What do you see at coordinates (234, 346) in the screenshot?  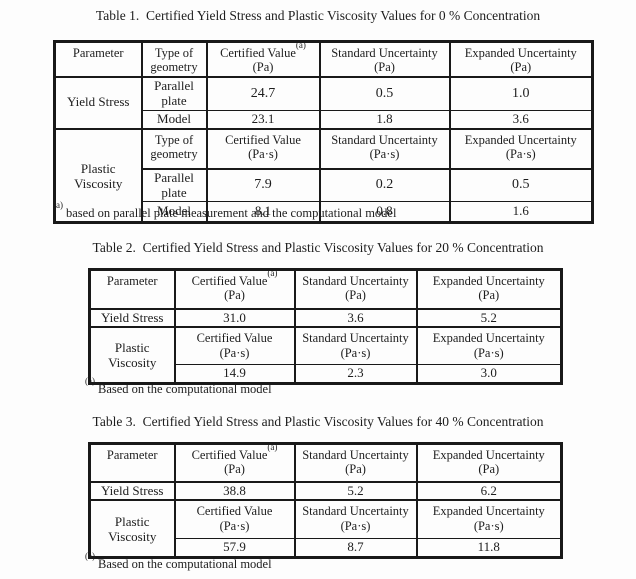 I see `t2-viscosity-subheader-certified: Certified Value (Pa·s)` at bounding box center [234, 346].